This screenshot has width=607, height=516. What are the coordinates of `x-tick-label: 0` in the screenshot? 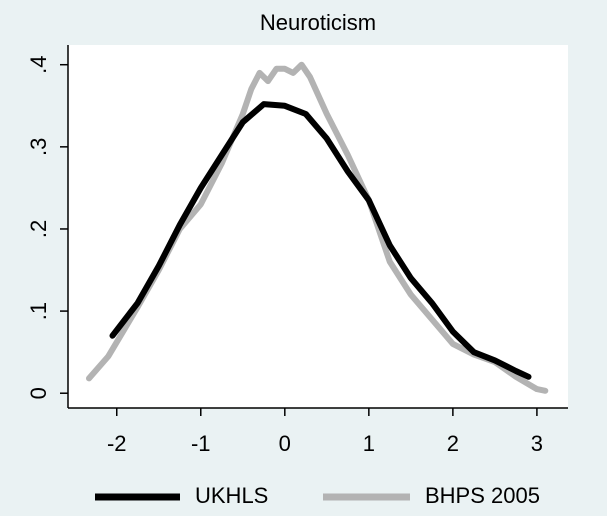 It's located at (285, 443).